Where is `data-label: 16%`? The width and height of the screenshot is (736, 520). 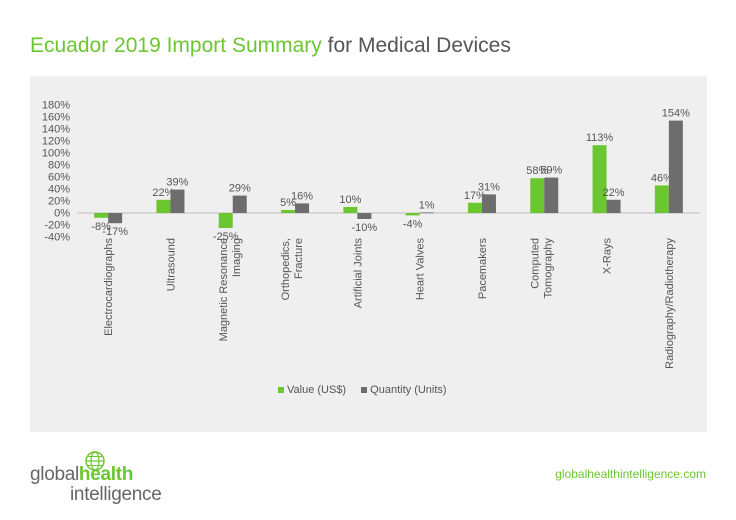 data-label: 16% is located at coordinates (302, 196).